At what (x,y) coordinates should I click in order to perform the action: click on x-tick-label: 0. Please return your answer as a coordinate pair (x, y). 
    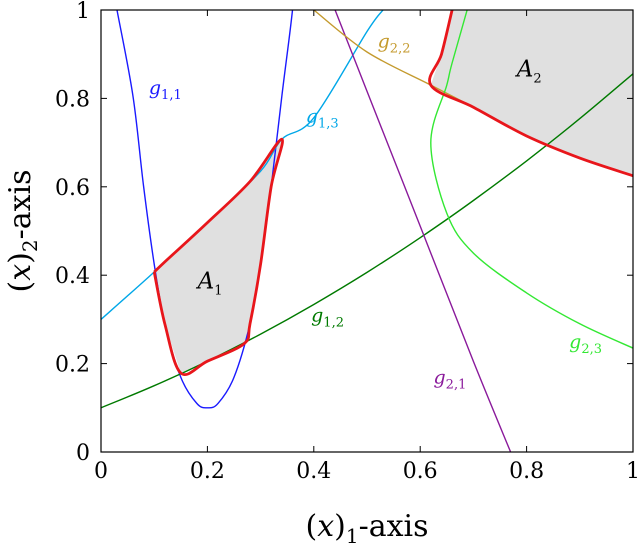
    Looking at the image, I should click on (101, 471).